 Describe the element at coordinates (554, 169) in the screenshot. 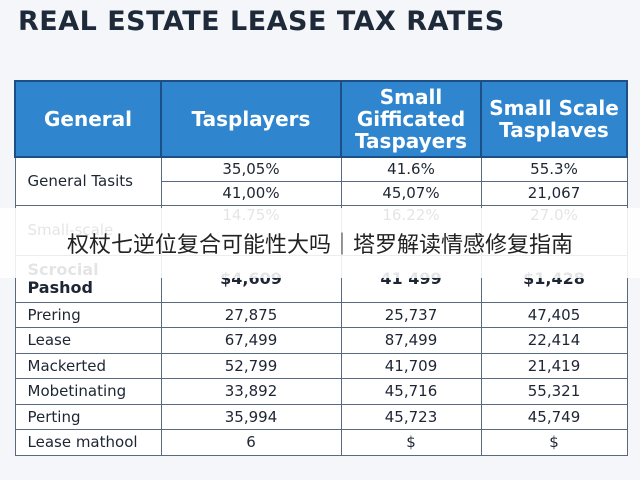

I see `value-cell: 55.3%` at that location.